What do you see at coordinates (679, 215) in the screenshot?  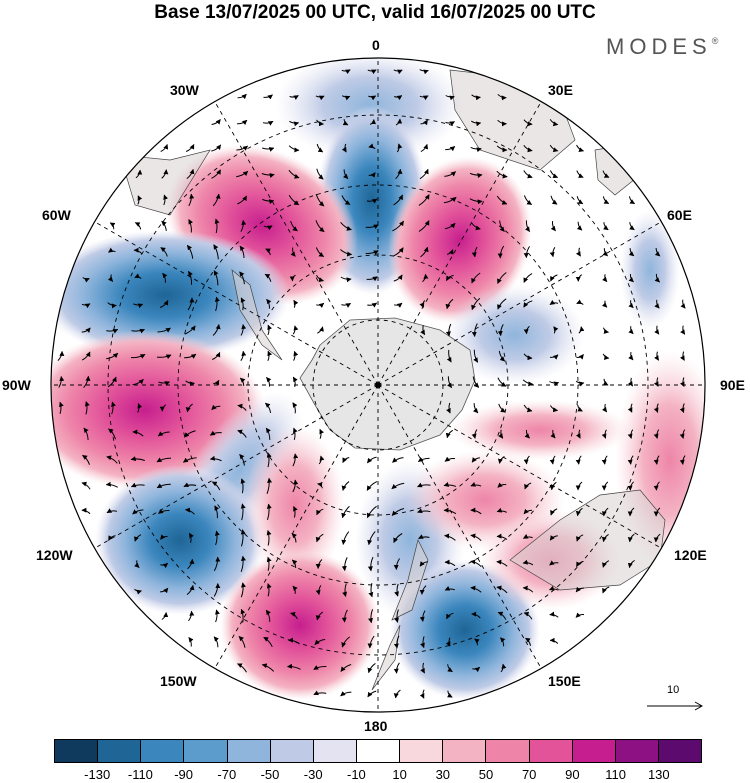 I see `lon-label-60e: 60E` at bounding box center [679, 215].